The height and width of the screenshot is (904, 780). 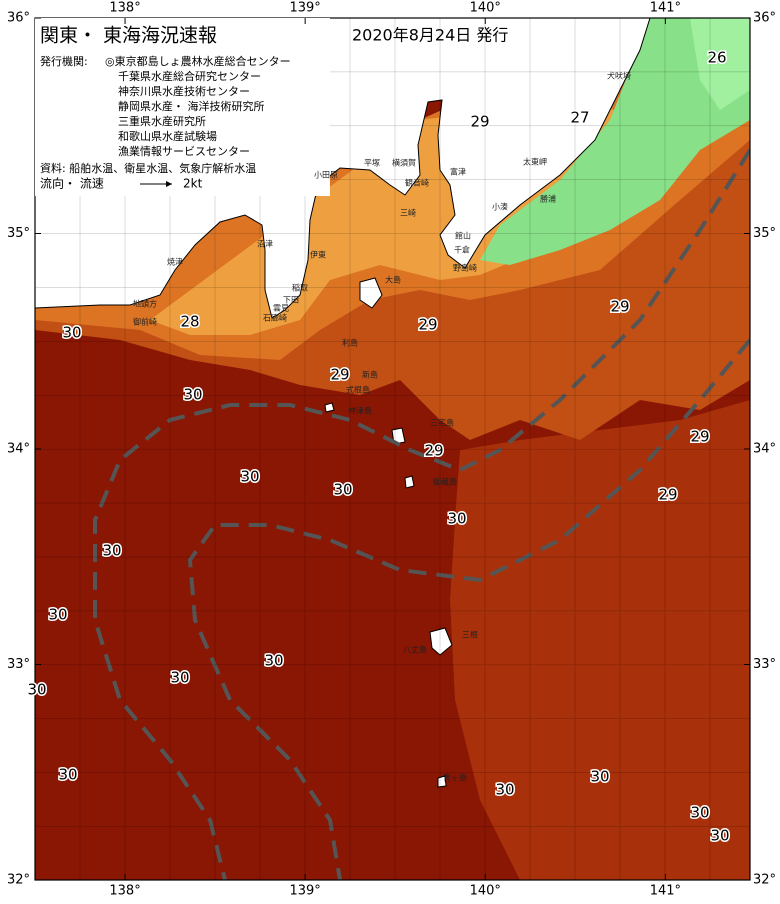 What do you see at coordinates (175, 262) in the screenshot?
I see `place-name: 焼津` at bounding box center [175, 262].